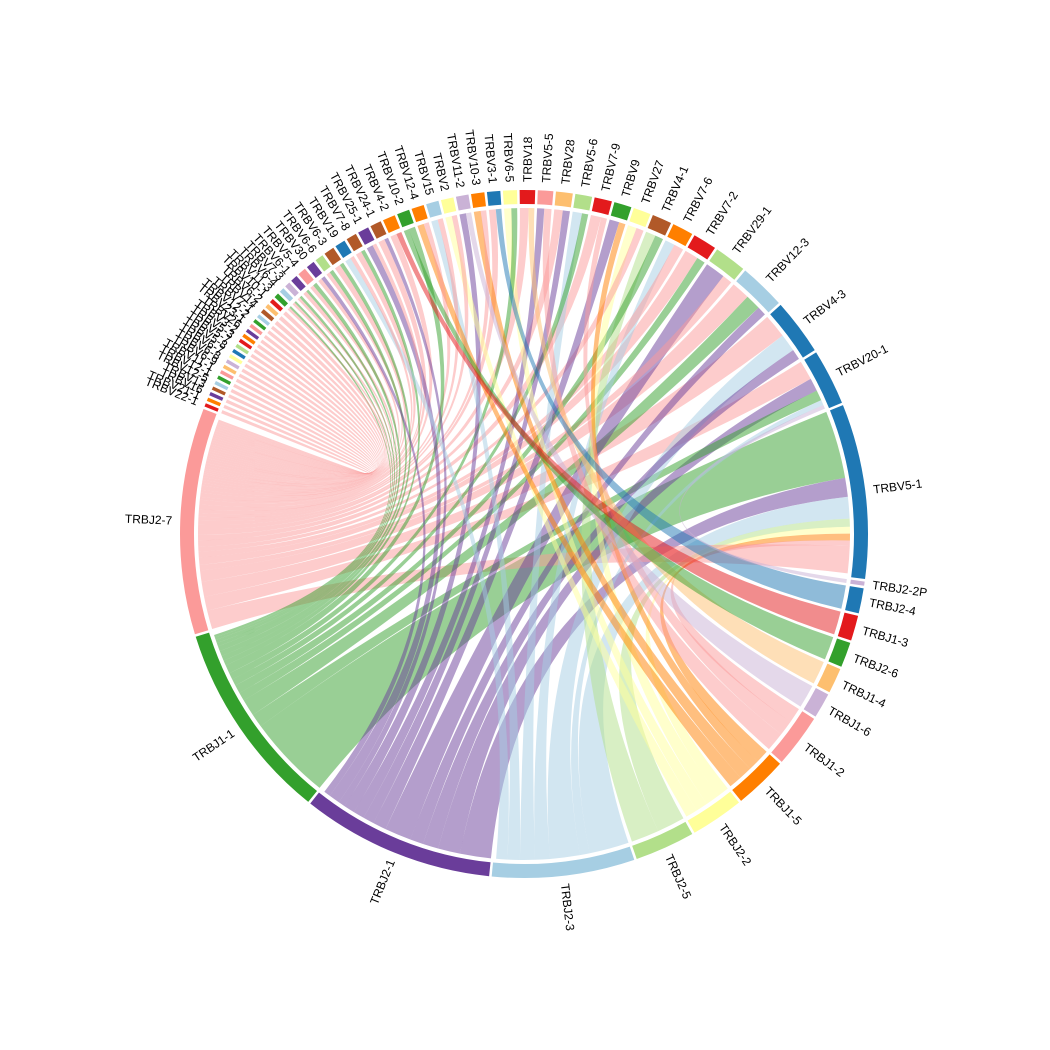 The image size is (1050, 1050). Describe the element at coordinates (509, 158) in the screenshot. I see `sector-label: TRBV6-5` at that location.